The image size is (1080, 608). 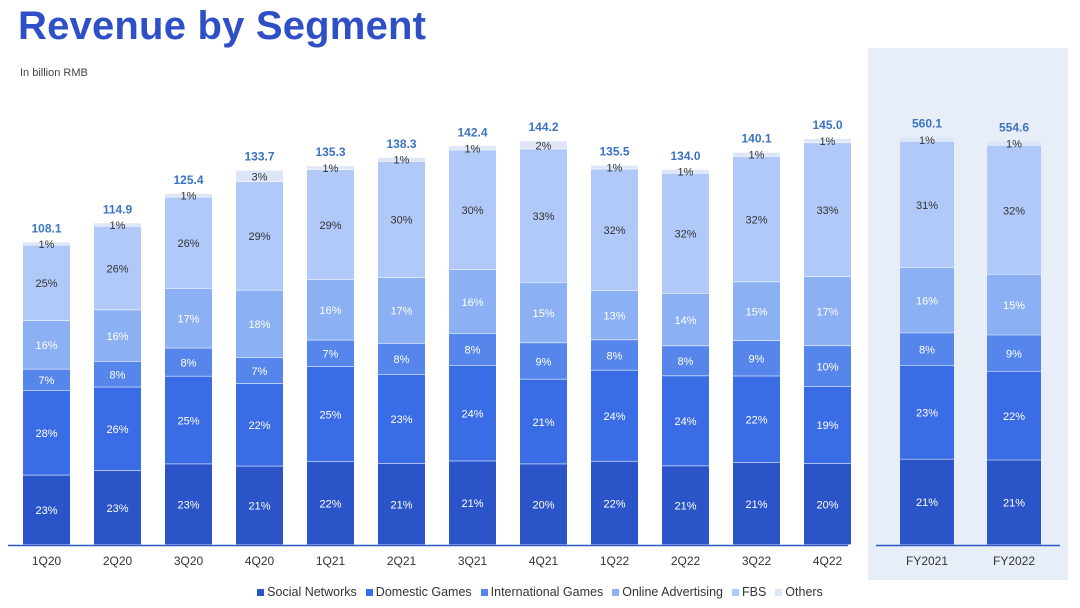 What do you see at coordinates (754, 592) in the screenshot?
I see `legend-label: FBS` at bounding box center [754, 592].